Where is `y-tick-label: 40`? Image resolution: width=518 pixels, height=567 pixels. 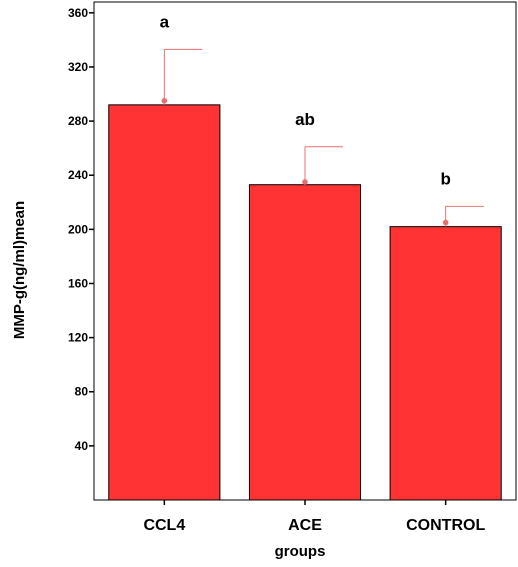 y-tick-label: 40 is located at coordinates (82, 446).